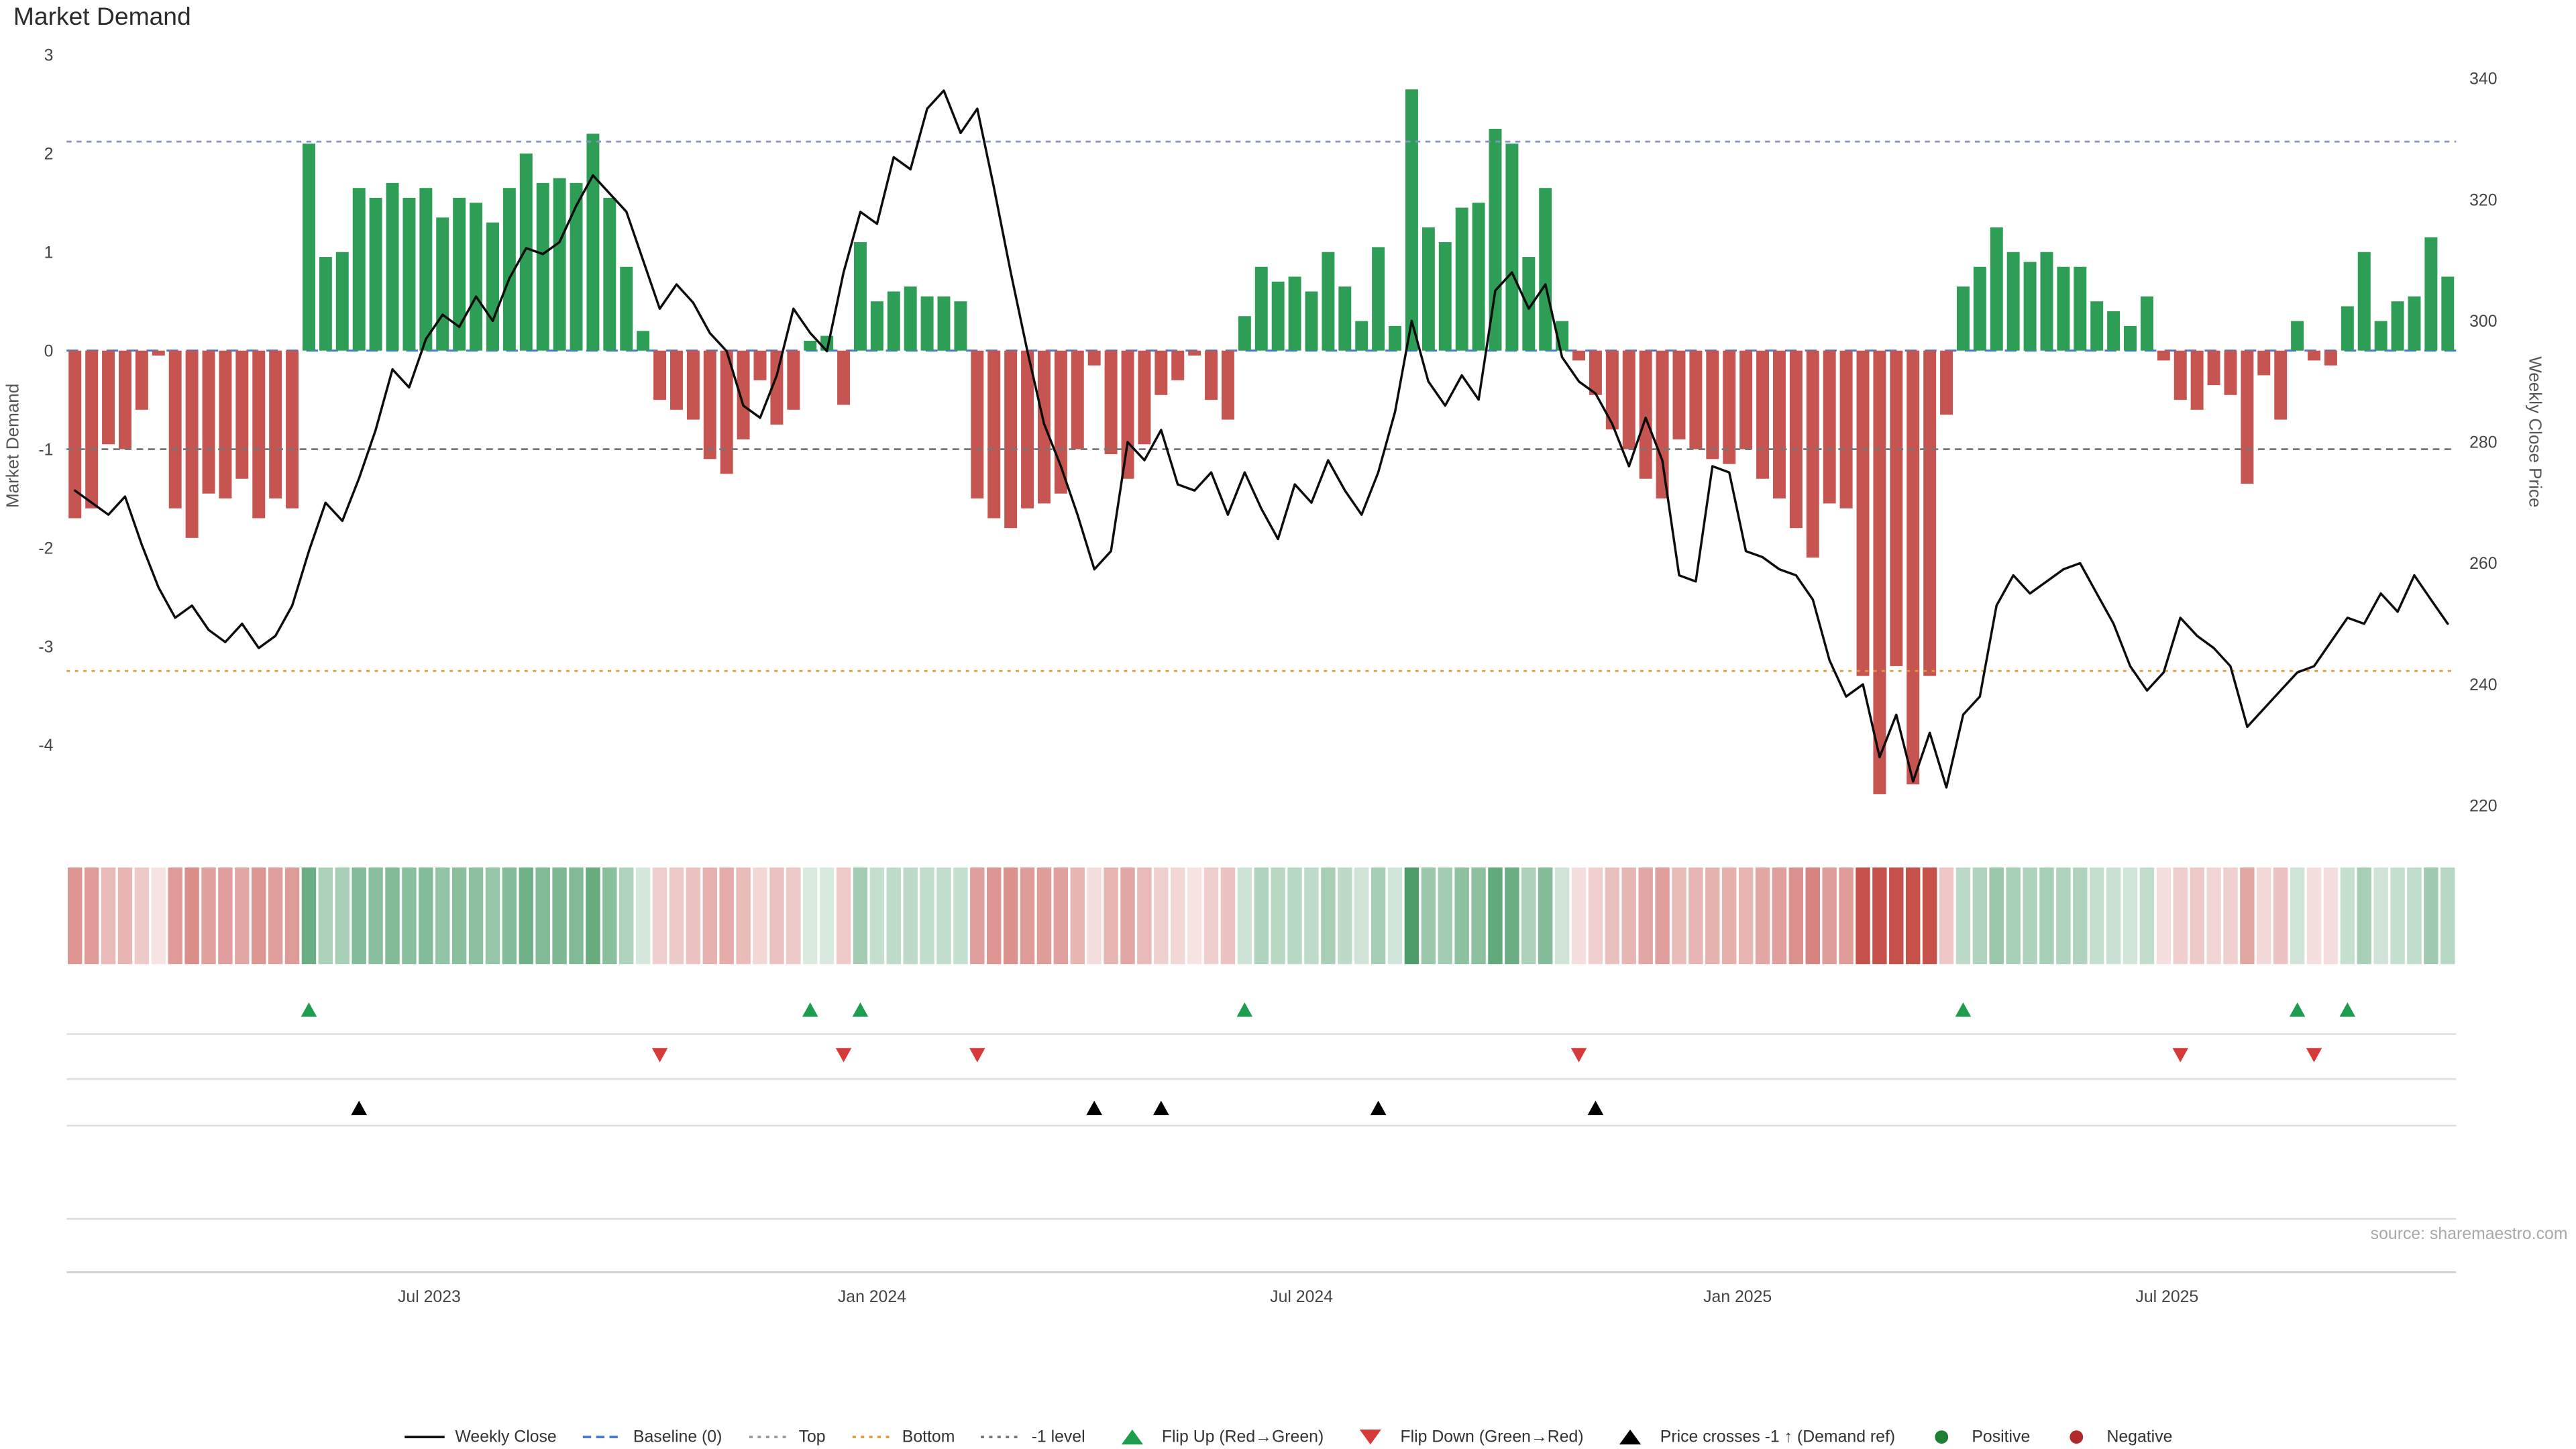  I want to click on flip-up-marker, so click(309, 1009).